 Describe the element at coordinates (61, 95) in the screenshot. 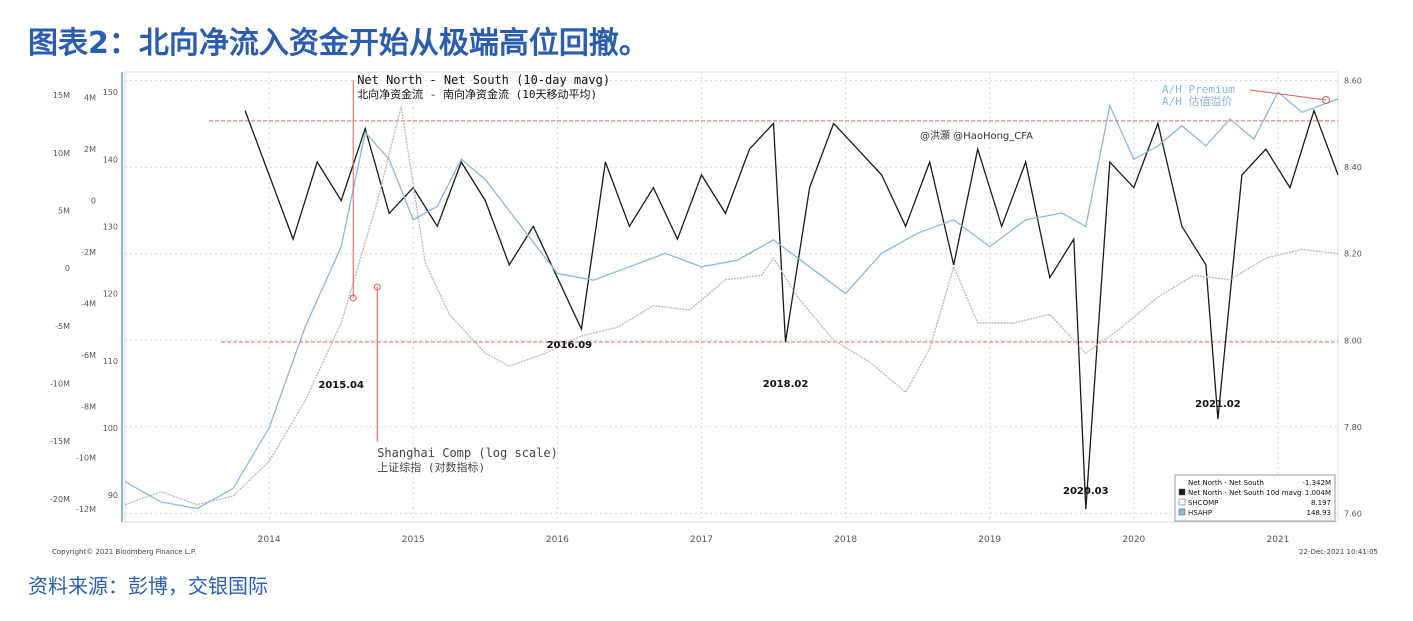

I see `left-outer-tick-label: 15M` at that location.